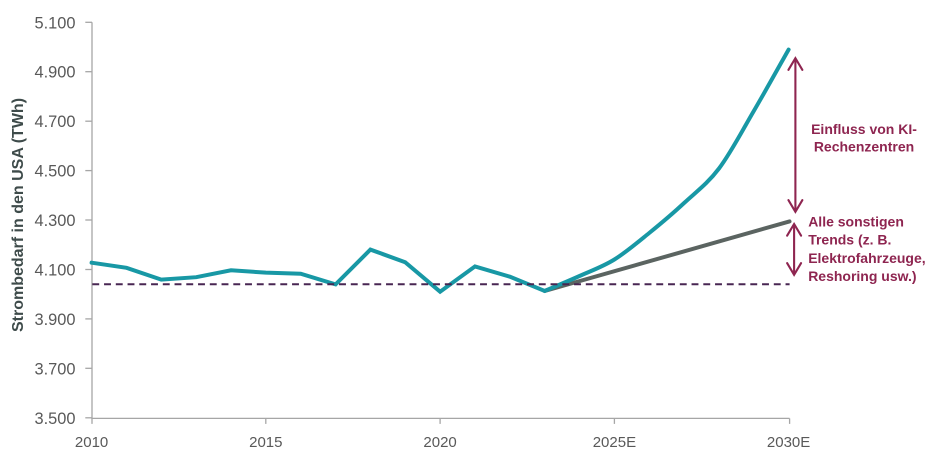 This screenshot has width=939, height=465. Describe the element at coordinates (54, 122) in the screenshot. I see `svg-text: 4.700` at that location.